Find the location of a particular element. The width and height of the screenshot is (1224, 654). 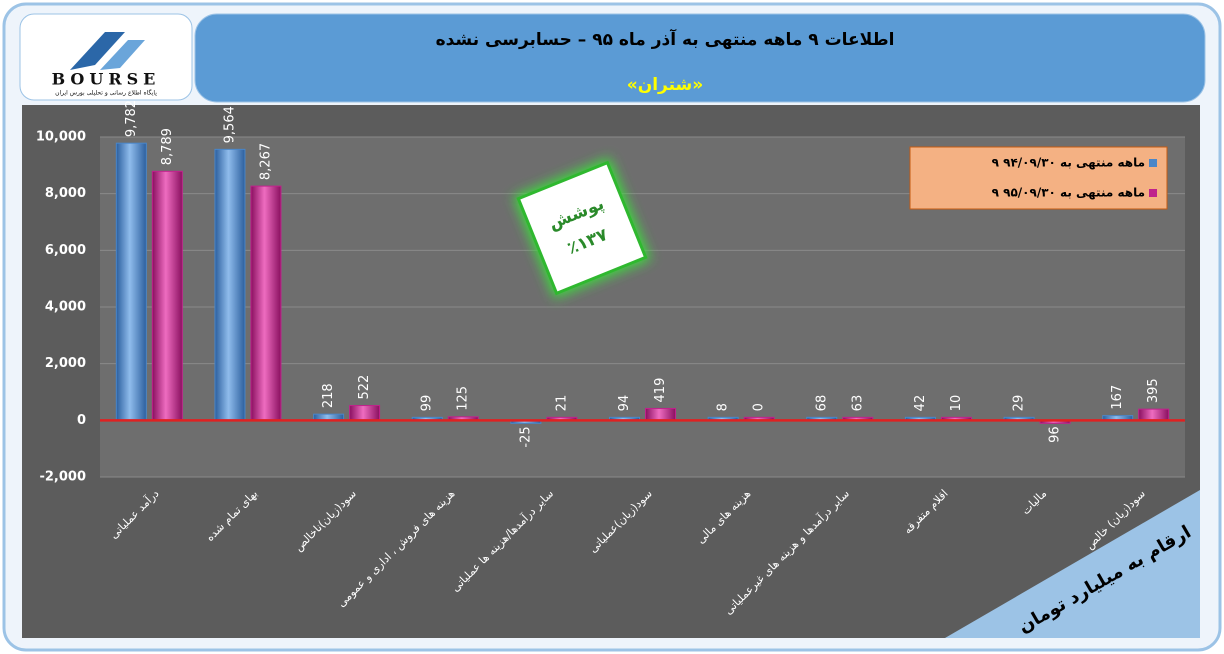

logo-box is located at coordinates (106, 57).